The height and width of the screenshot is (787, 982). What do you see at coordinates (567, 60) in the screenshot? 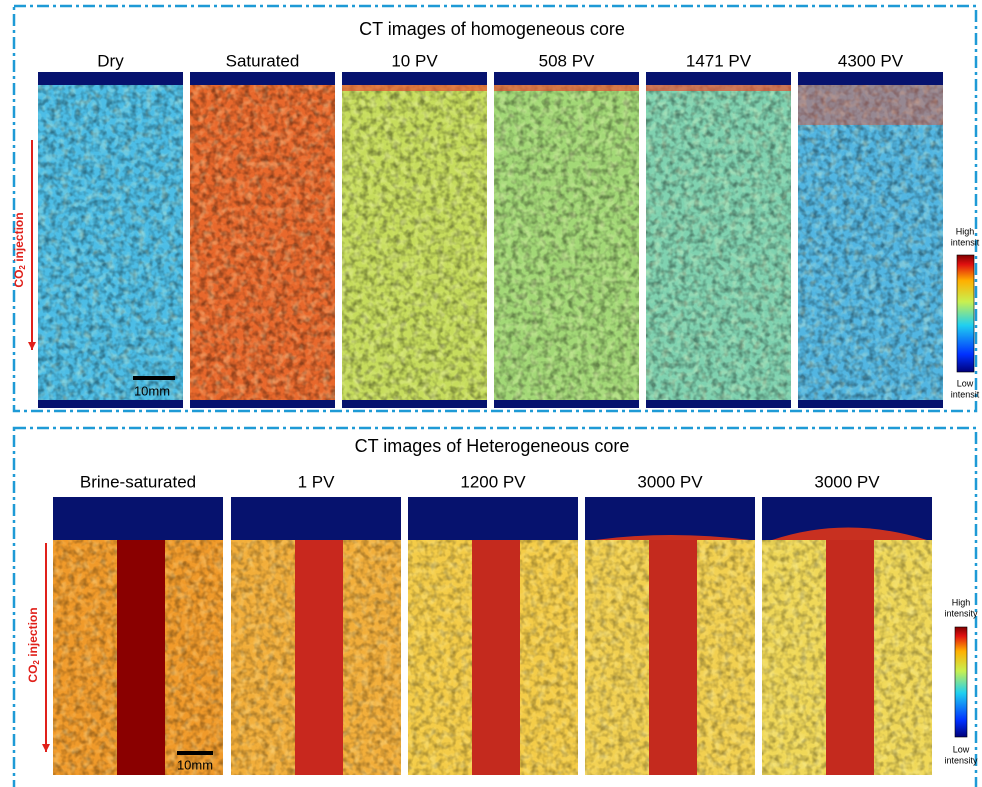
I see `panel-label: 508 PV` at bounding box center [567, 60].